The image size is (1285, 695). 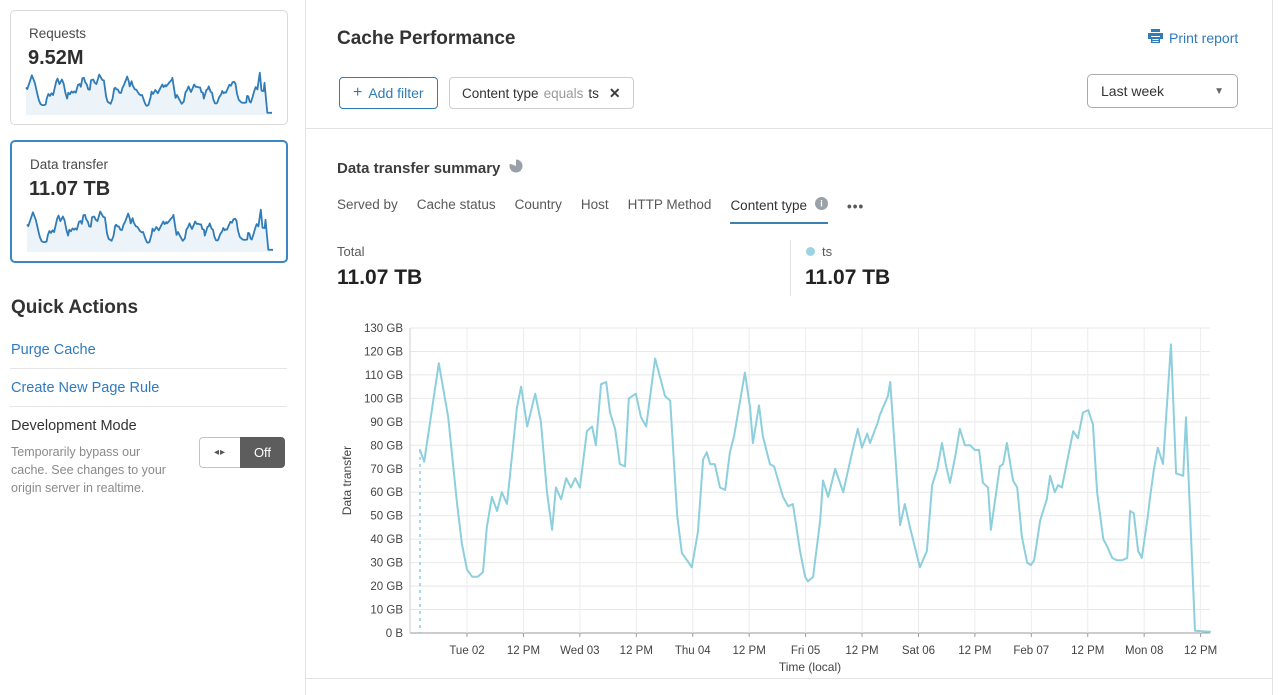 I want to click on requests-card-title: Requests, so click(x=58, y=33).